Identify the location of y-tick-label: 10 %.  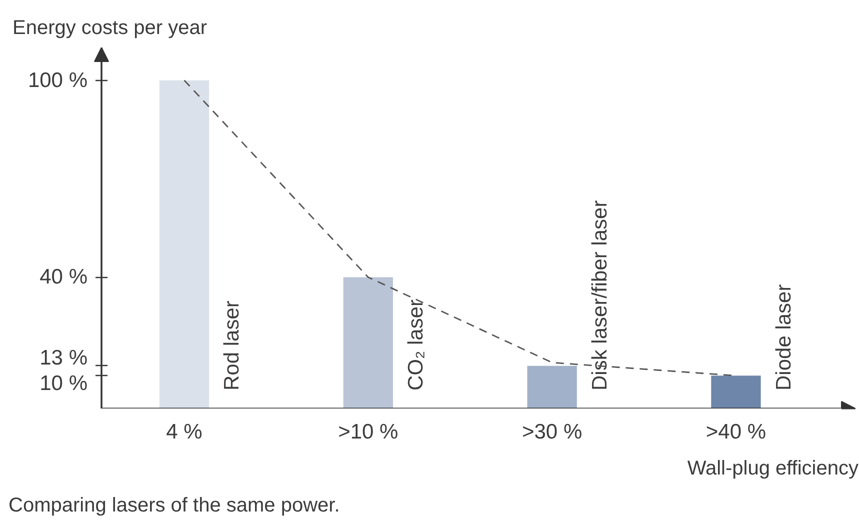
(64, 383).